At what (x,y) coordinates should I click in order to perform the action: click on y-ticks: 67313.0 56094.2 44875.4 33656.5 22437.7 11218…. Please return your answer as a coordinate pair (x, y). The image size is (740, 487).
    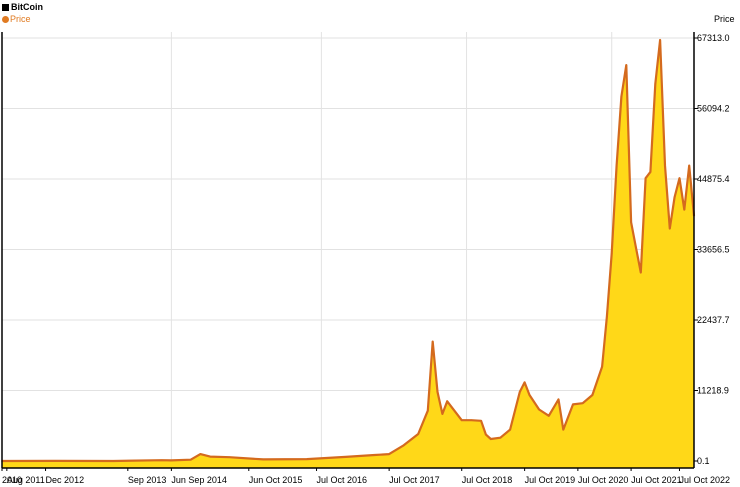
    Looking at the image, I should click on (712, 249).